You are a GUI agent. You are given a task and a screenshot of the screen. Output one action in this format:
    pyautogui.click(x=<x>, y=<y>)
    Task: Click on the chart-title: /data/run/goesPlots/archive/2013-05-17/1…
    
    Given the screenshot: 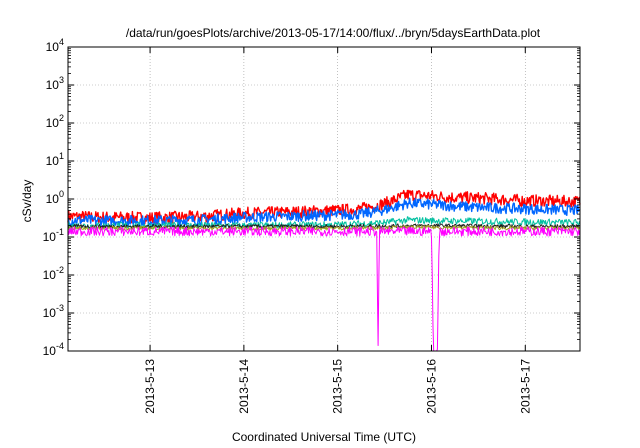 What is the action you would take?
    pyautogui.click(x=333, y=33)
    